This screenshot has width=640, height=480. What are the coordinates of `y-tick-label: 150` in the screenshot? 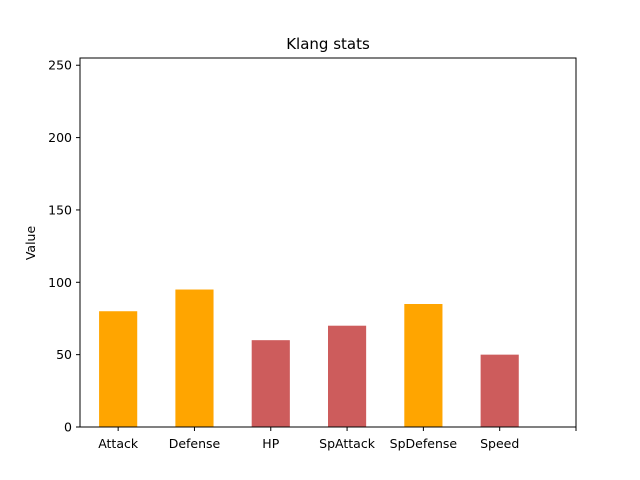 It's located at (60, 209).